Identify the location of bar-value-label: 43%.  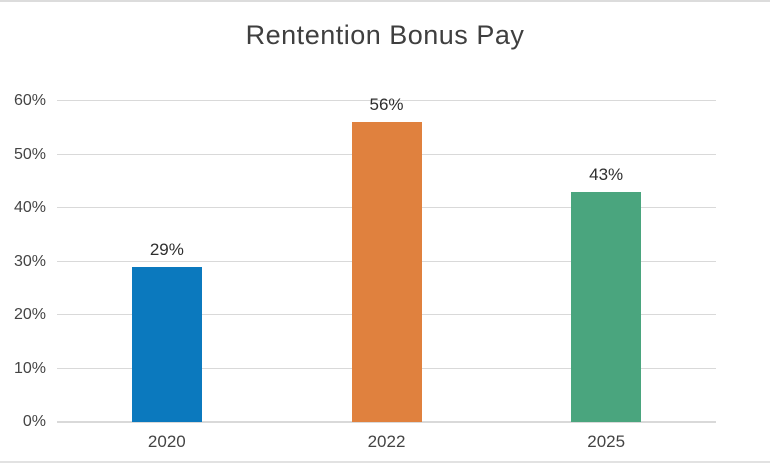
(606, 174).